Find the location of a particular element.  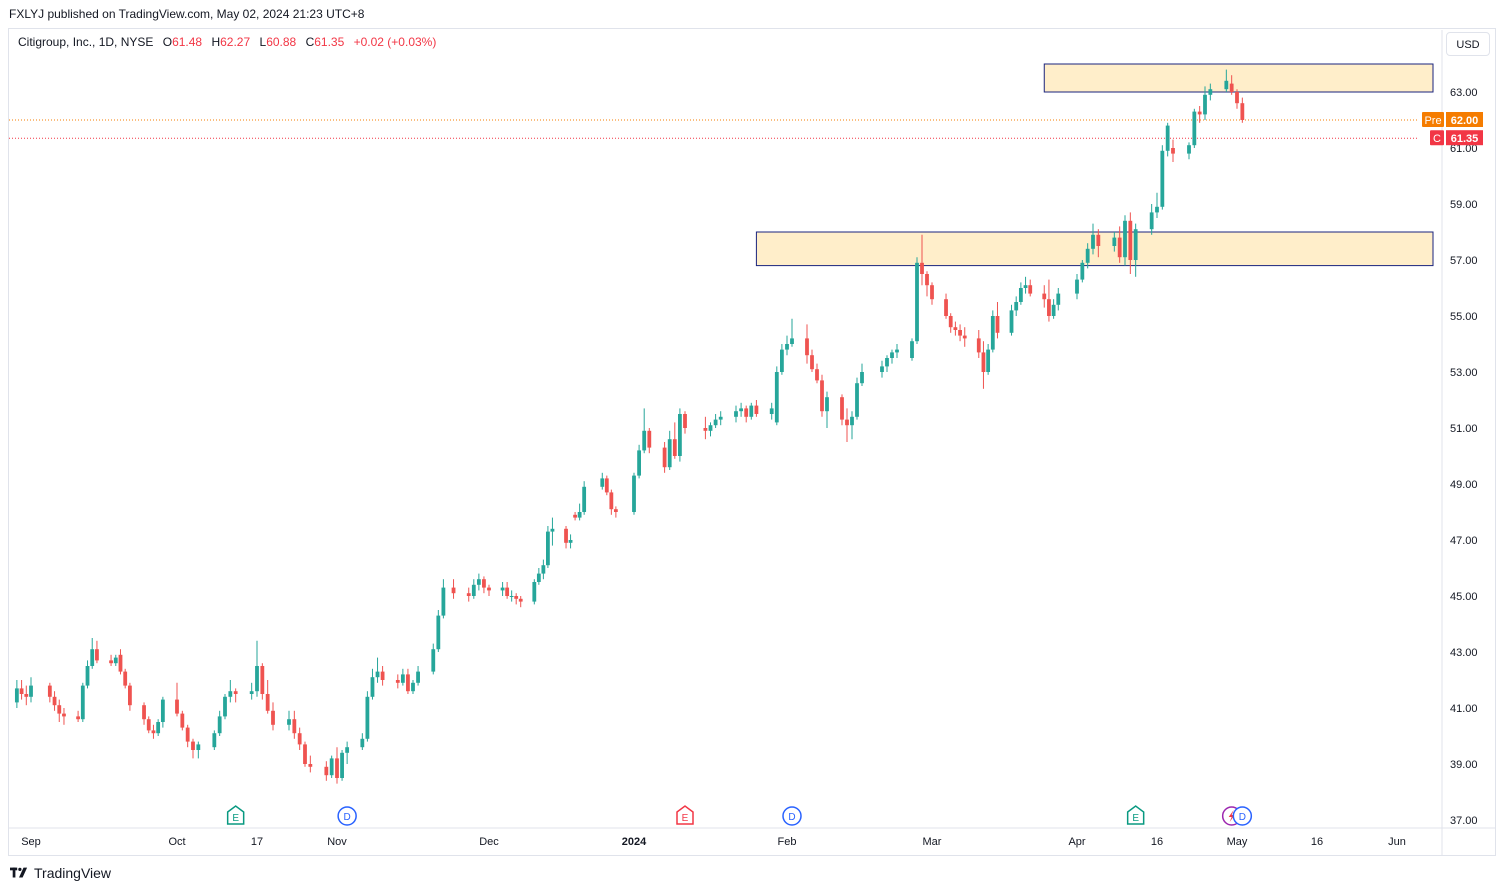

legend-high-label: H is located at coordinates (216, 42).